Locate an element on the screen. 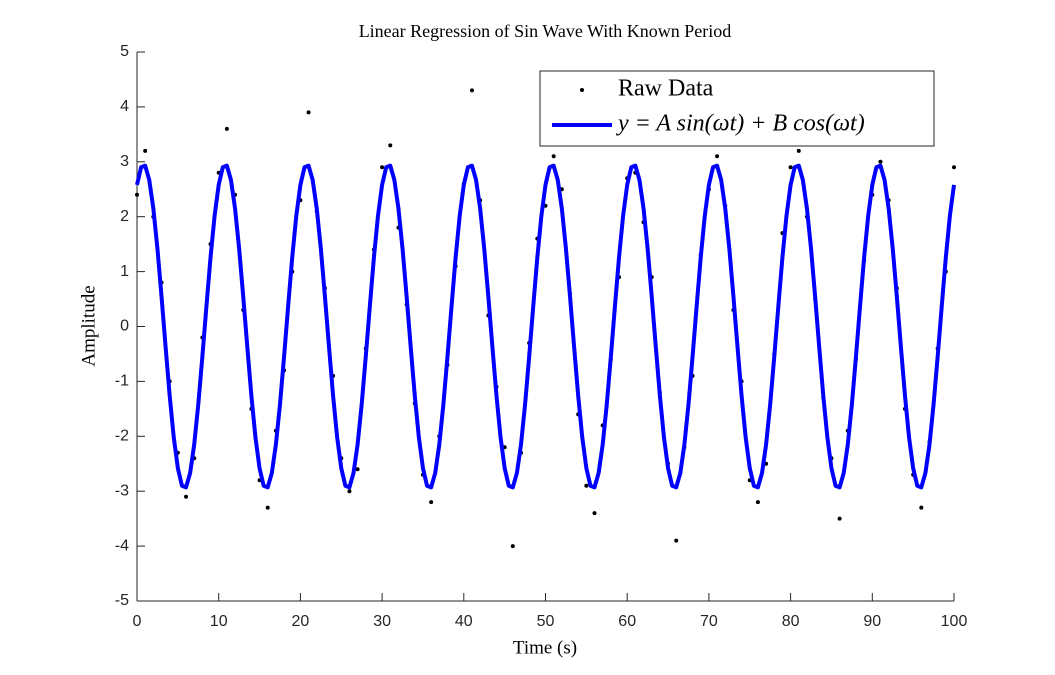 This screenshot has width=1055, height=675. y-tick-label: -3 is located at coordinates (122, 490).